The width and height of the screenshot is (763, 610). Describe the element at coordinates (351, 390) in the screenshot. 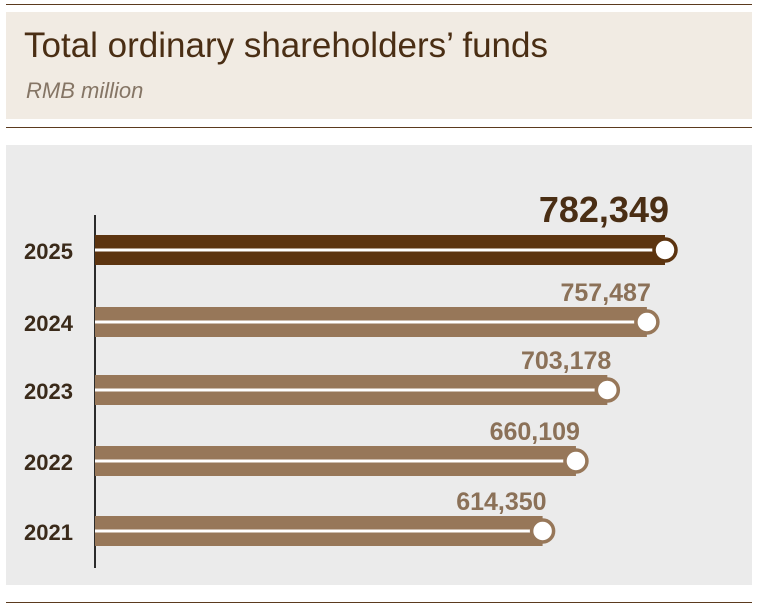

I see `bar-stripe-2023` at that location.